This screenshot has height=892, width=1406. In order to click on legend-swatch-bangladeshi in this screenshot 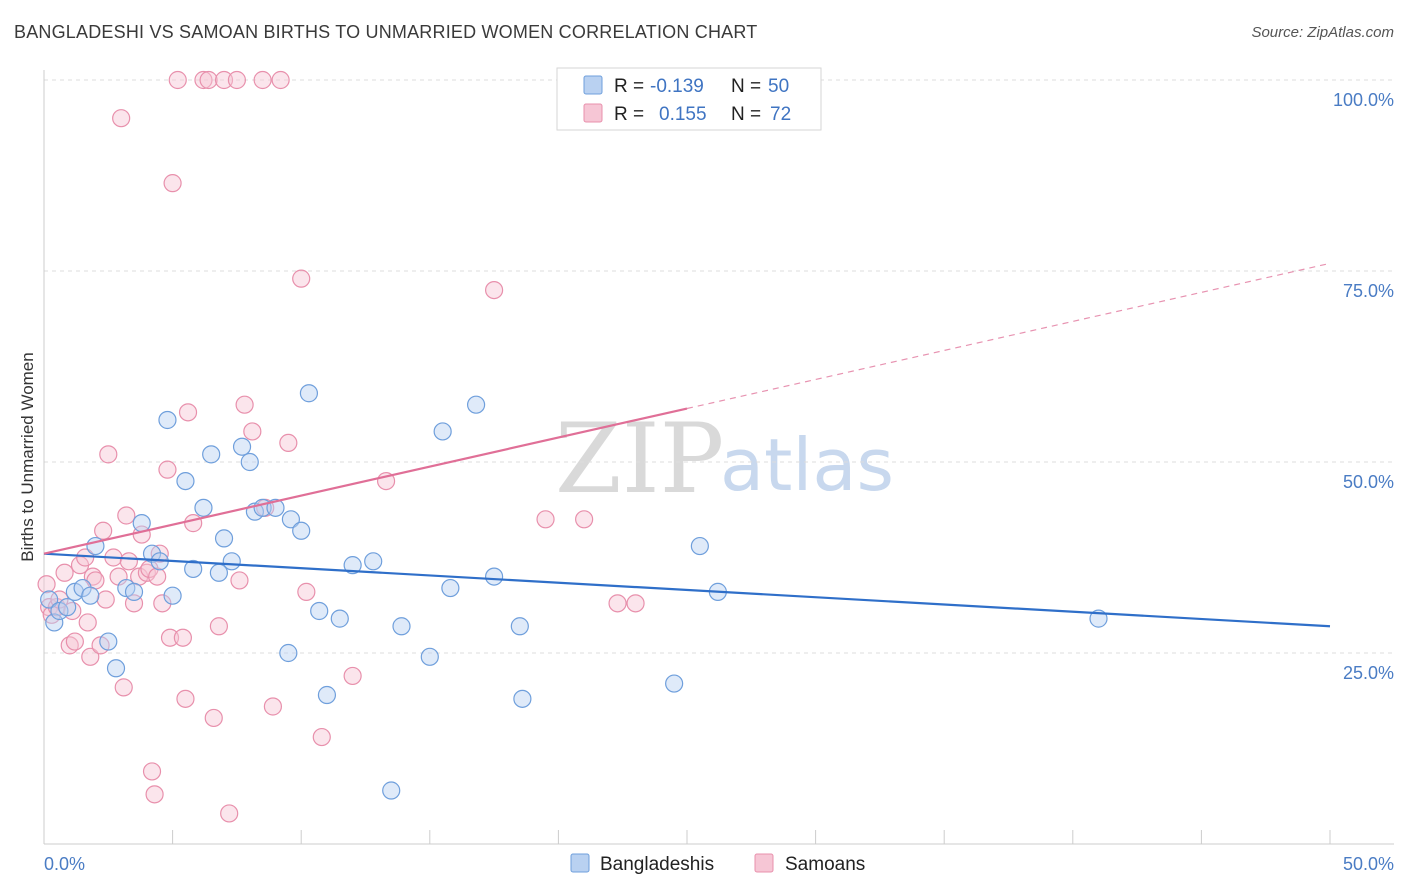, I will do `click(593, 85)`.